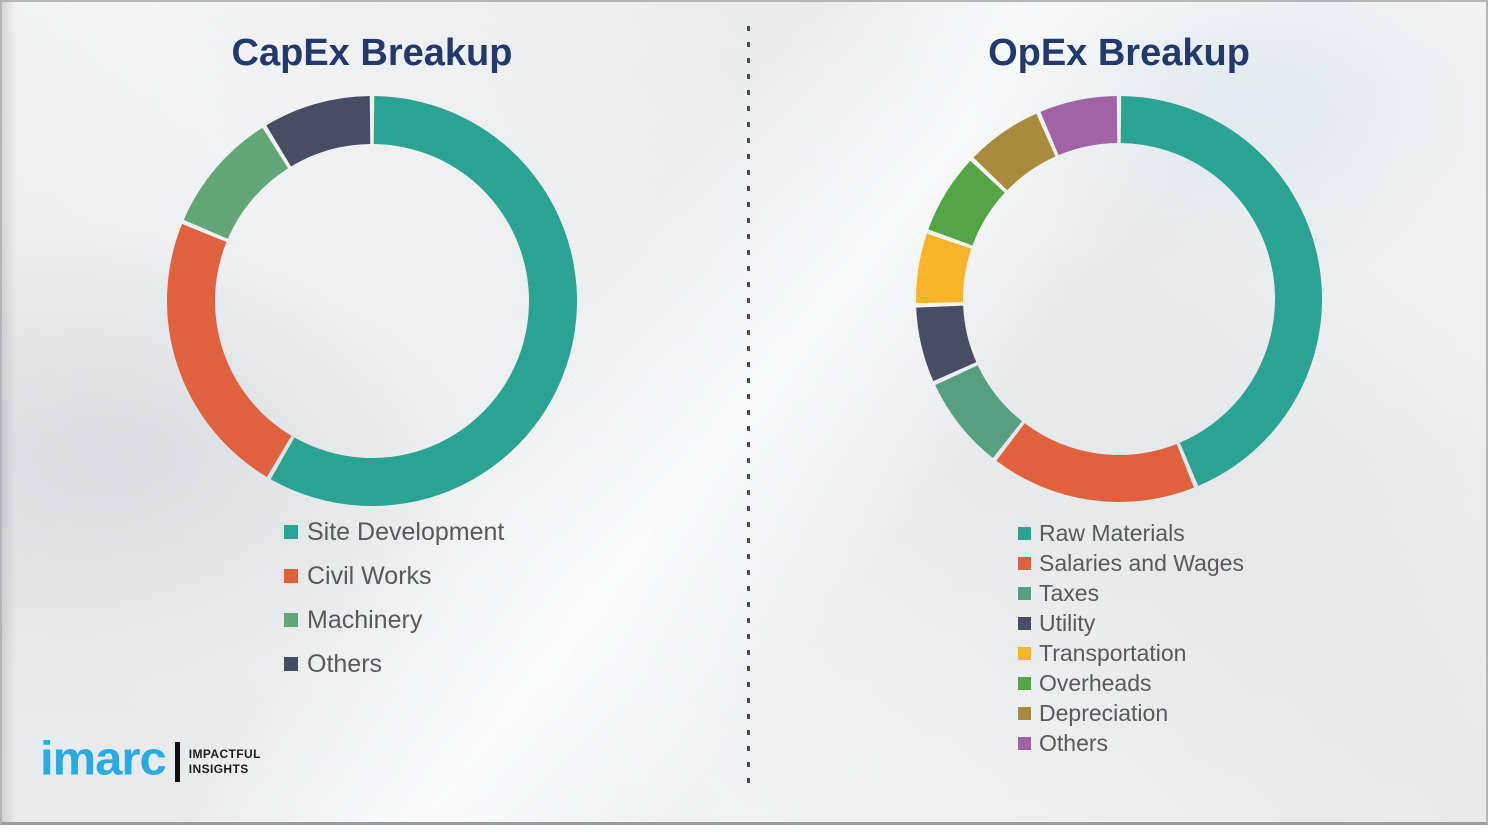  Describe the element at coordinates (1069, 592) in the screenshot. I see `legend-label: Taxes` at that location.